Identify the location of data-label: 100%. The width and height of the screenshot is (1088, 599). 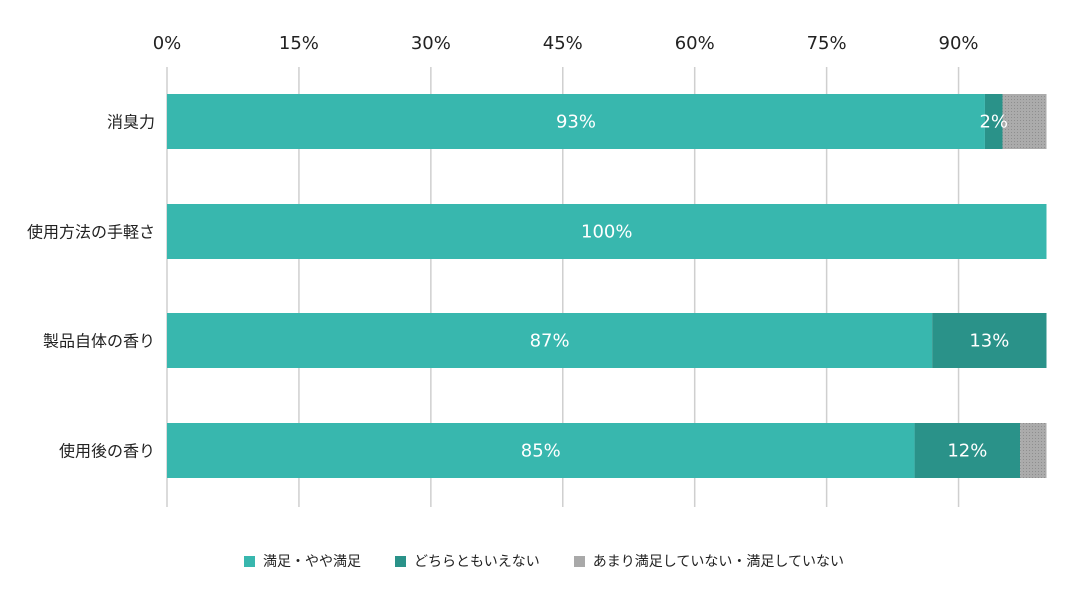
(606, 232).